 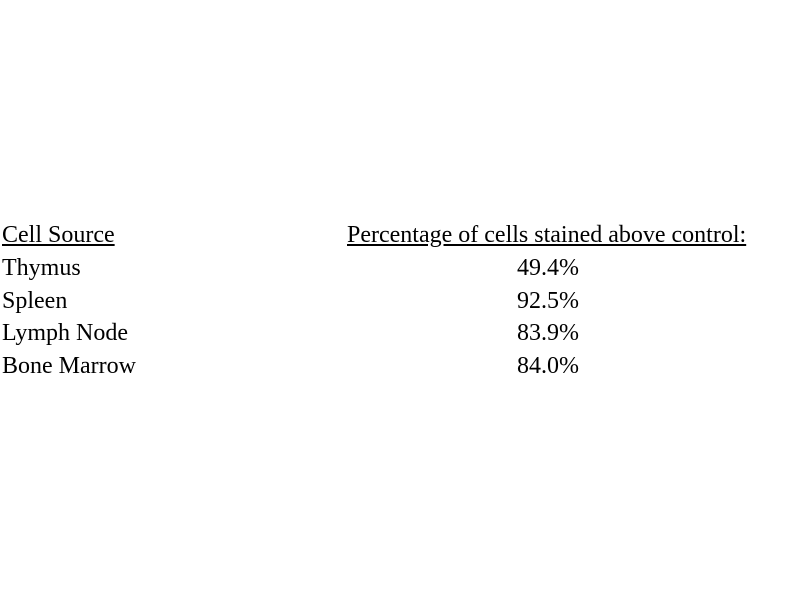 What do you see at coordinates (548, 366) in the screenshot?
I see `percentage: 84.0%` at bounding box center [548, 366].